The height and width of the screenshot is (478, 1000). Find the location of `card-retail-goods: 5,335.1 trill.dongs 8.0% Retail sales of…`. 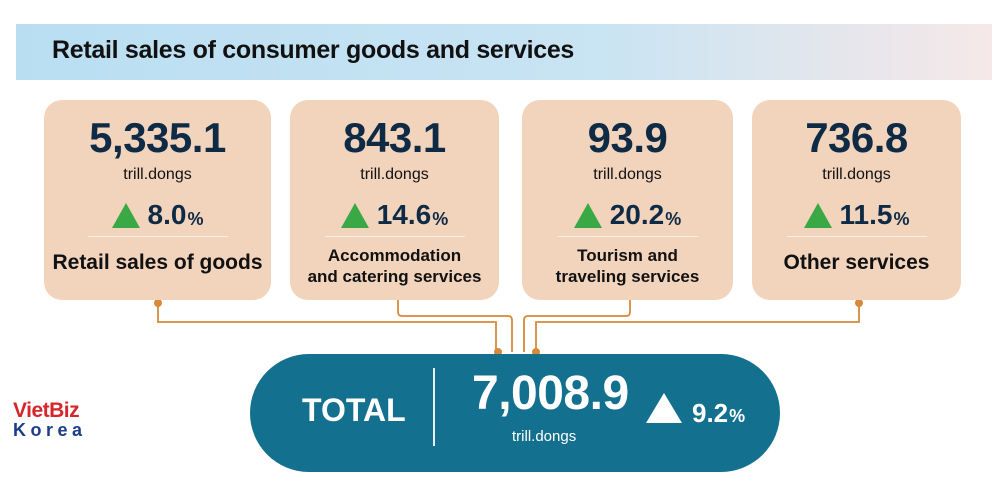

card-retail-goods: 5,335.1 trill.dongs 8.0% Retail sales of… is located at coordinates (157, 200).